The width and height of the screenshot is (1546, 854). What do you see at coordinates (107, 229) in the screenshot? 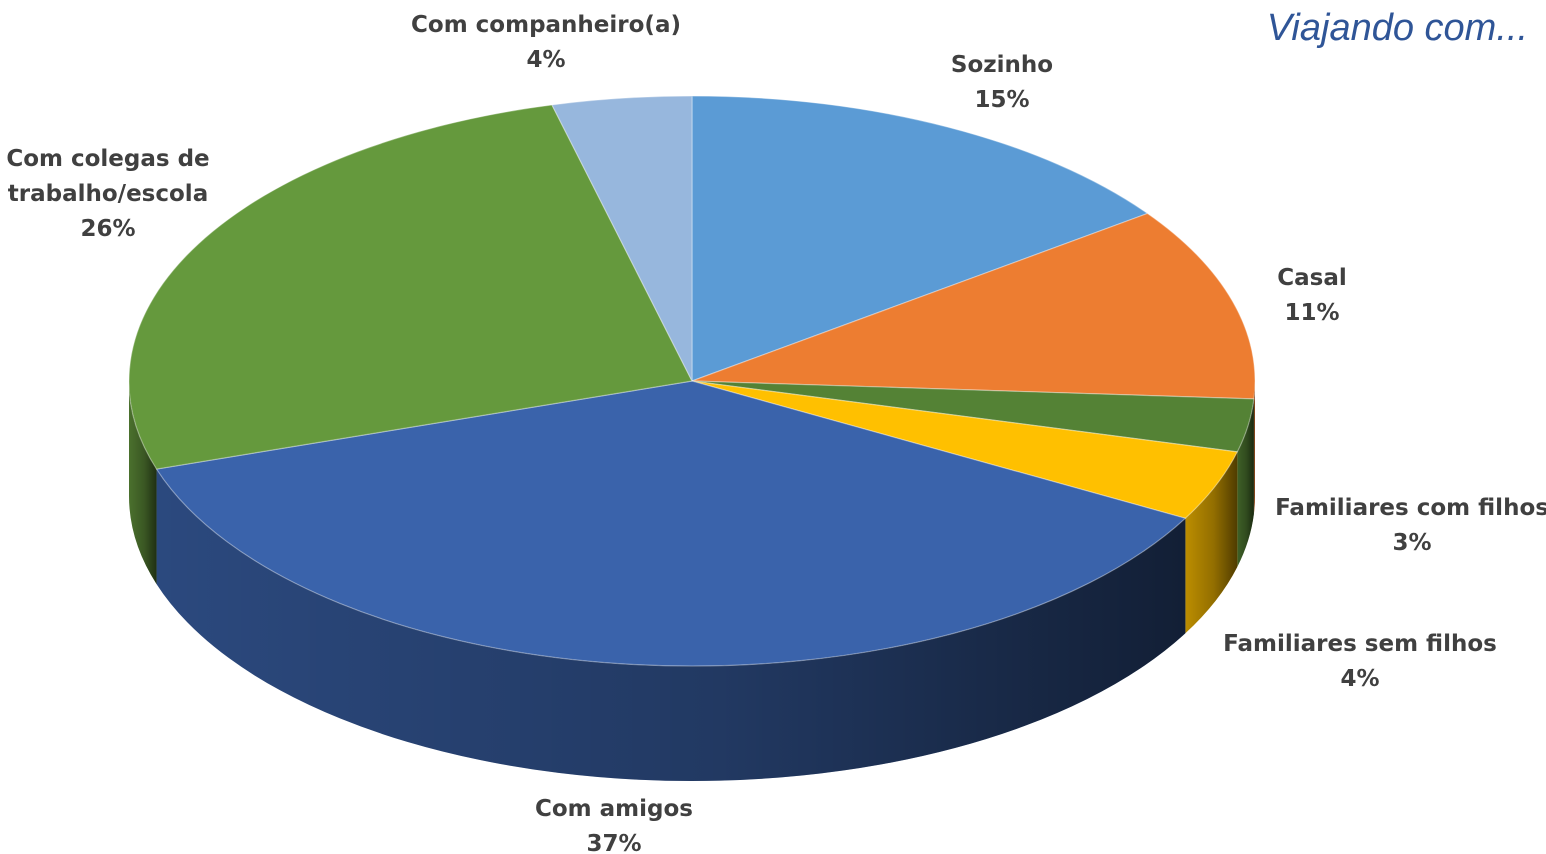
I see `slice-value-com-colegas-de-trabalho-escola: 26%` at bounding box center [107, 229].